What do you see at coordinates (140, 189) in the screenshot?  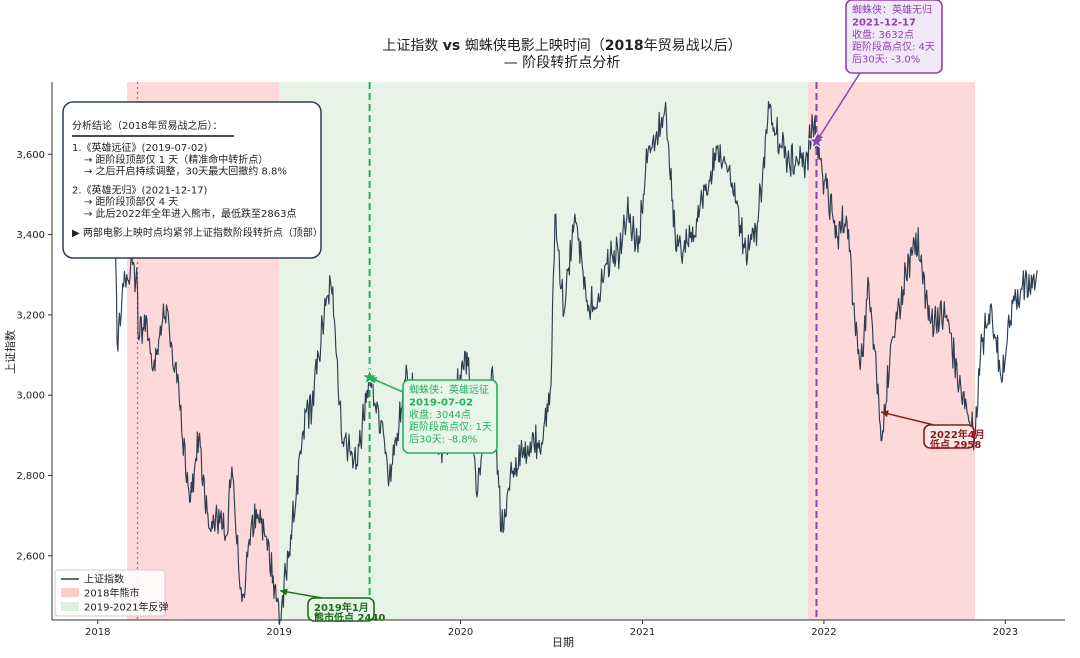 I see `analysis-box-line-4: 2.《英雄无归》(2021-12-17)` at bounding box center [140, 189].